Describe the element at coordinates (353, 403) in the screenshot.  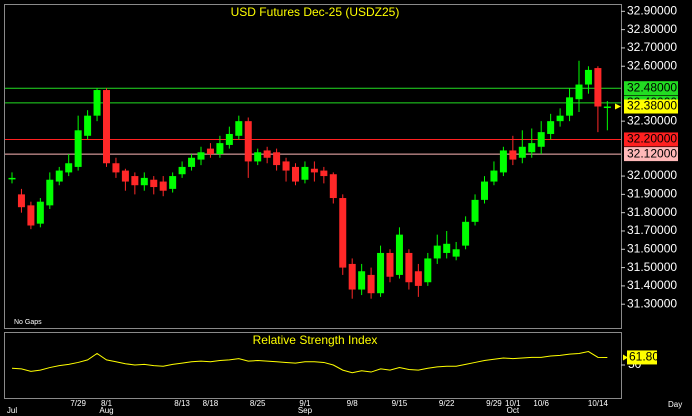
I see `x-tick-label: 9/8` at that location.